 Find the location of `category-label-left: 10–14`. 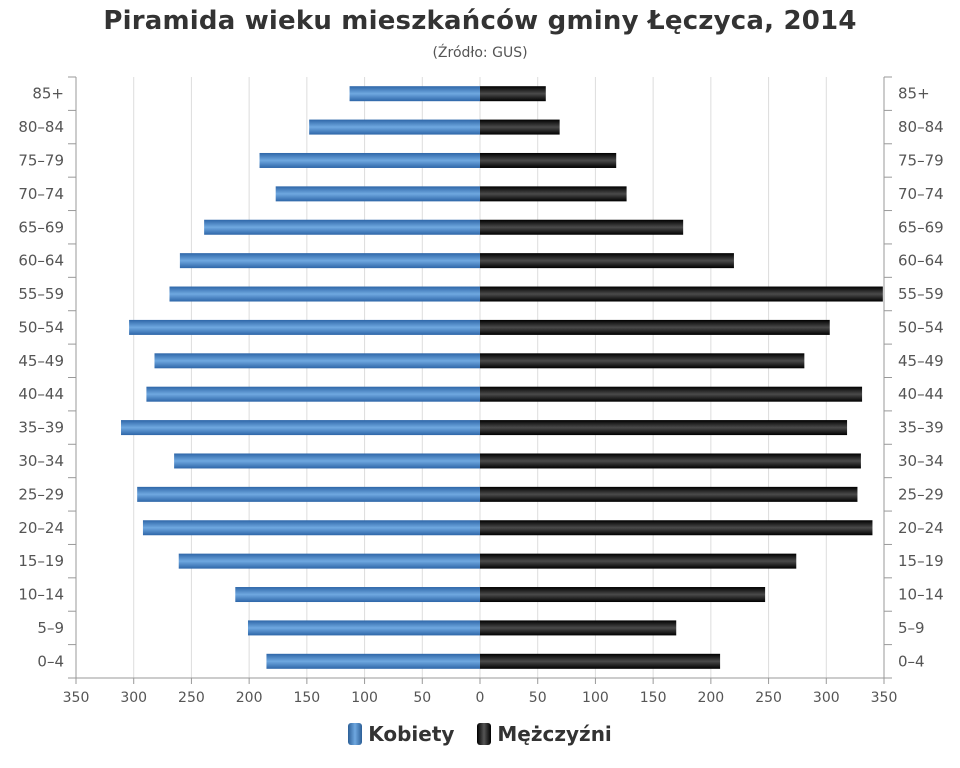

category-label-left: 10–14 is located at coordinates (41, 595).